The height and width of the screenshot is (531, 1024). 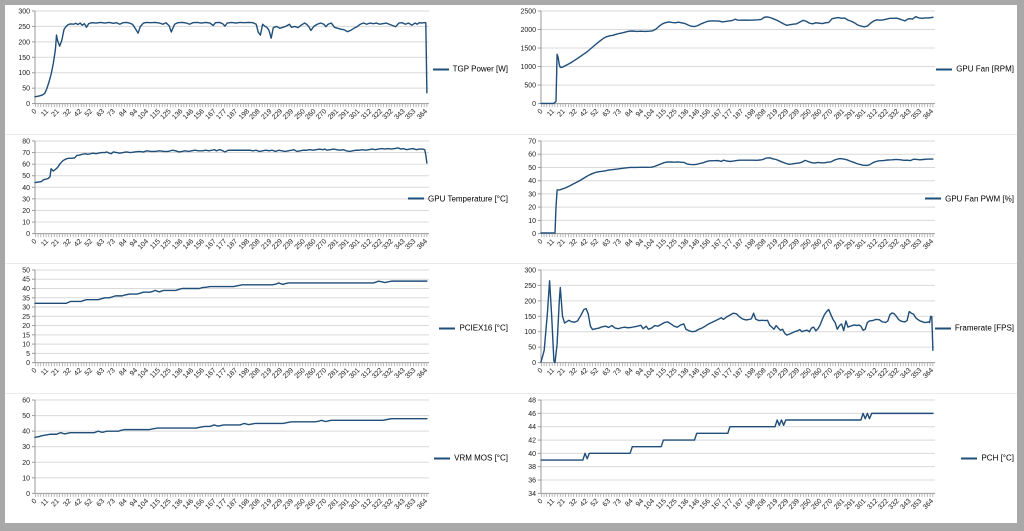 What do you see at coordinates (134, 113) in the screenshot?
I see `svg-text: 94` at bounding box center [134, 113].